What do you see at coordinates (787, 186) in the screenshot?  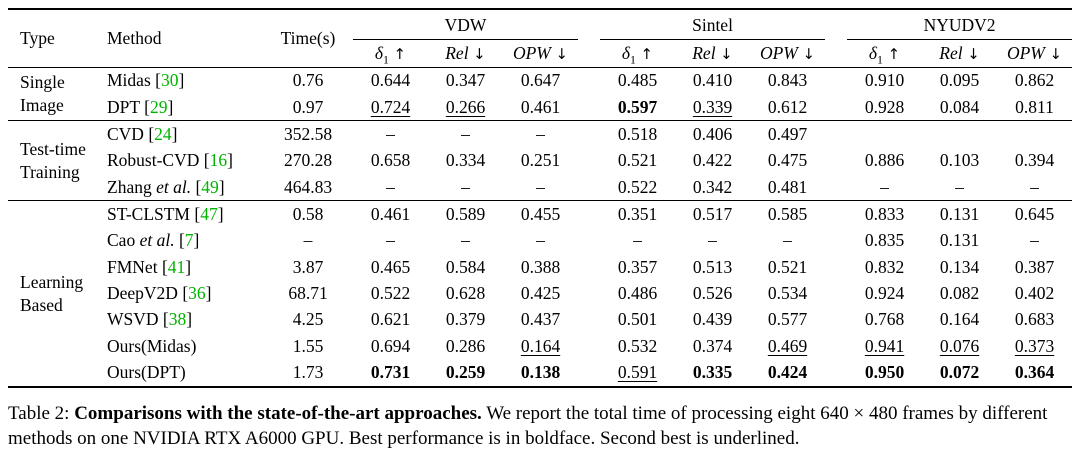 I see `value-cell: 0.481` at bounding box center [787, 186].